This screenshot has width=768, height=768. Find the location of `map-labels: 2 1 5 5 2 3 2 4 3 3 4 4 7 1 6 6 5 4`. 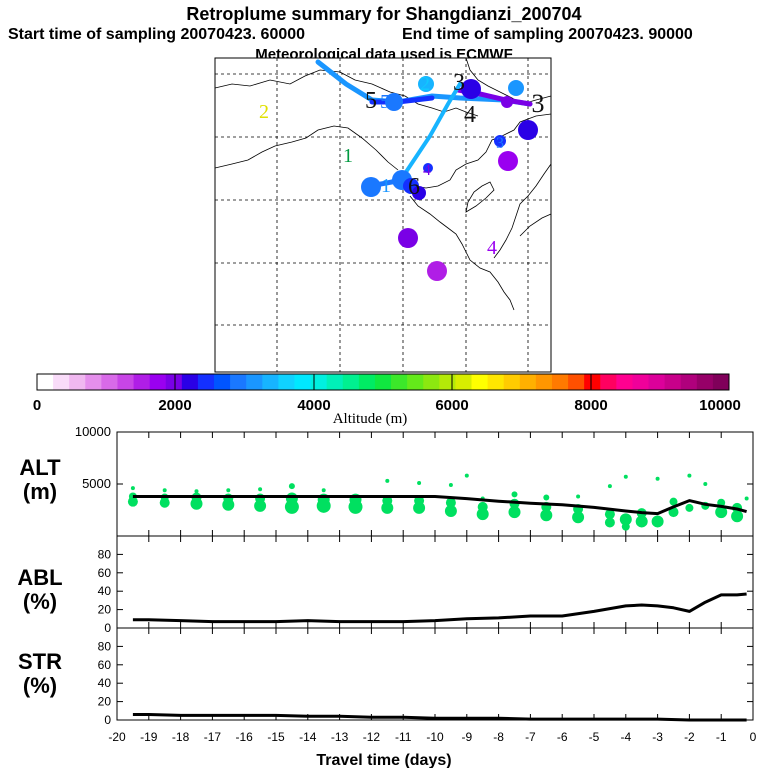

map-labels: 2 1 5 5 2 3 2 4 3 3 4 4 7 1 6 6 5 4 is located at coordinates (402, 176).